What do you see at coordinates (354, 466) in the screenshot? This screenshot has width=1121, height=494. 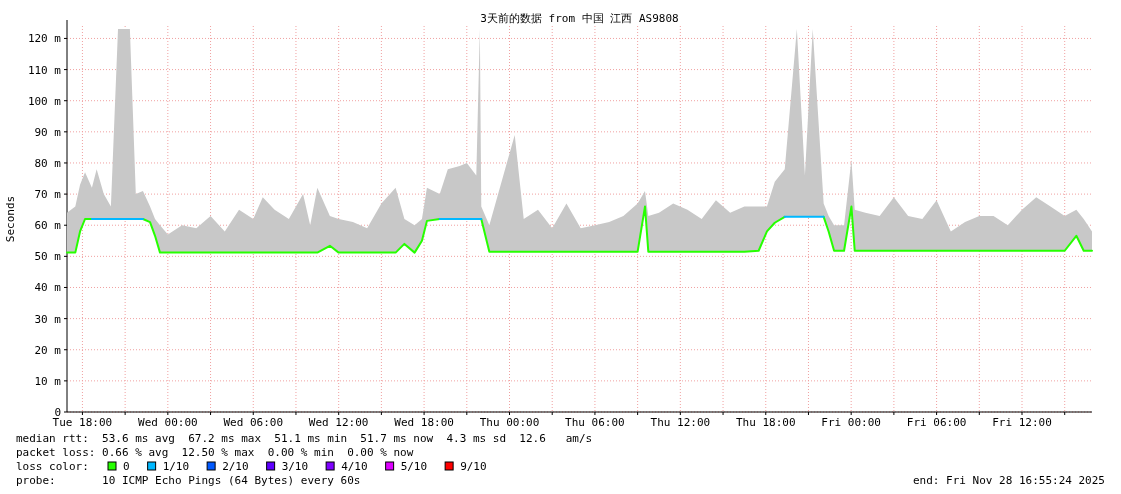 I see `legend-label: 4/10` at bounding box center [354, 466].